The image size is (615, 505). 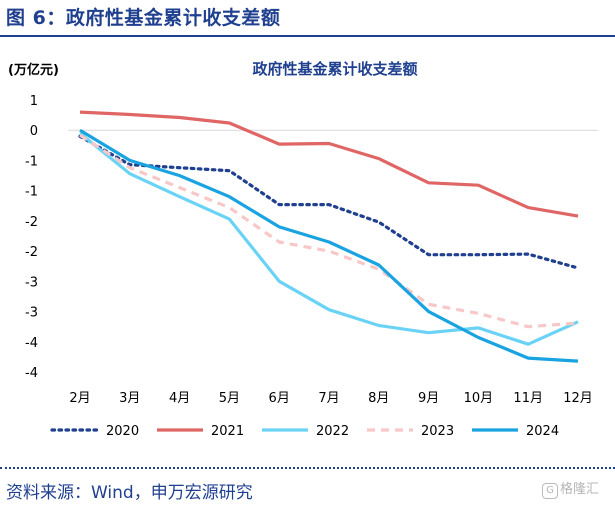 I want to click on chart-title: 政府性基金累计收支差额, so click(x=334, y=69).